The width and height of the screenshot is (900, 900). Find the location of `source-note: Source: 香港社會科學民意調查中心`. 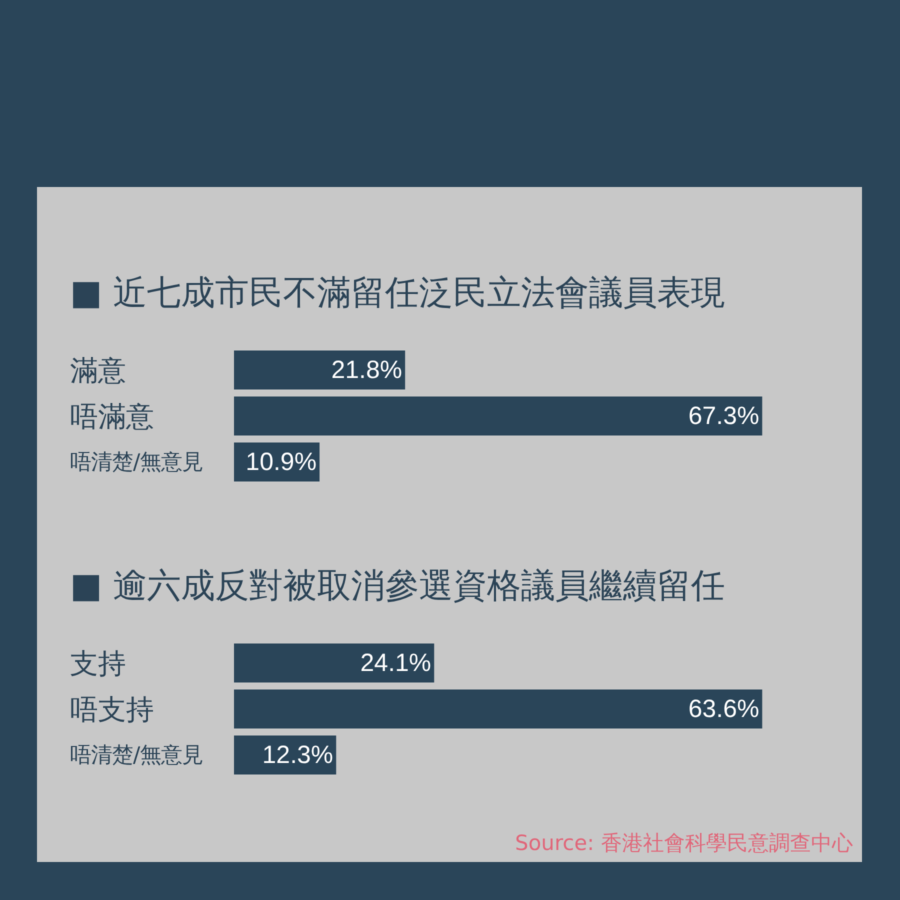

source-note: Source: 香港社會科學民意調查中心 is located at coordinates (684, 843).